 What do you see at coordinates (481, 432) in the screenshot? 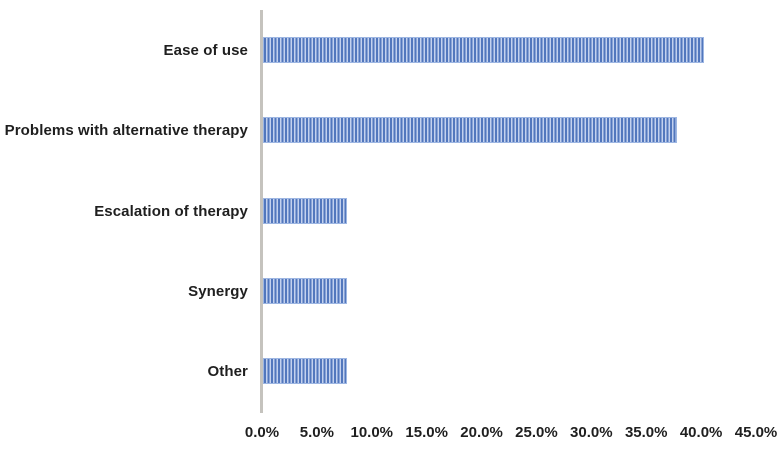
I see `x-tick-label: 20.0%` at bounding box center [481, 432].